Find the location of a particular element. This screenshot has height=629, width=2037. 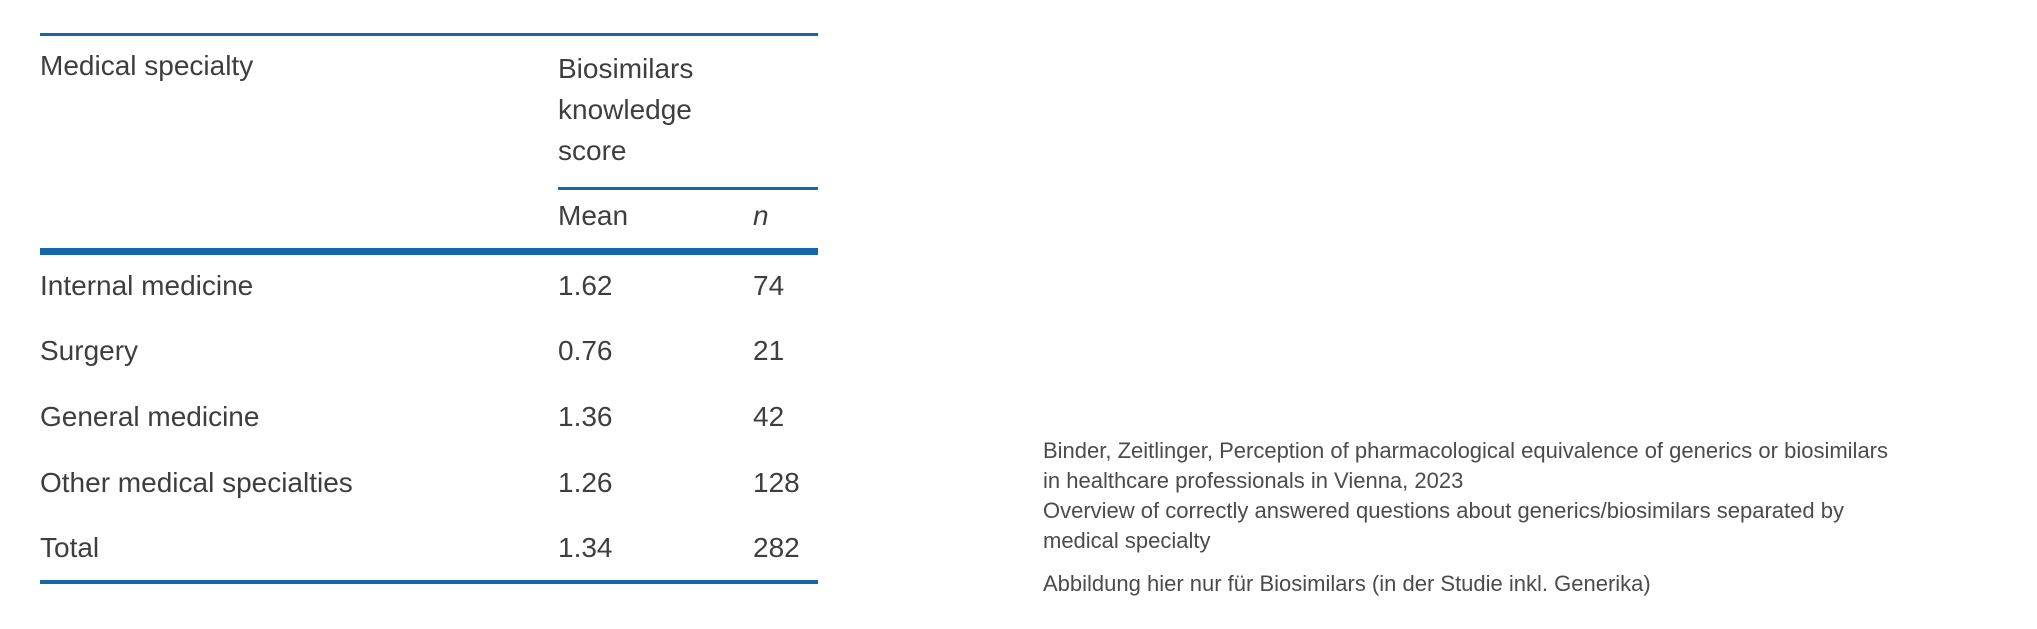

column-group-header-biosimilars-knowledge-score: Biosimilars knowledge score is located at coordinates (688, 111).